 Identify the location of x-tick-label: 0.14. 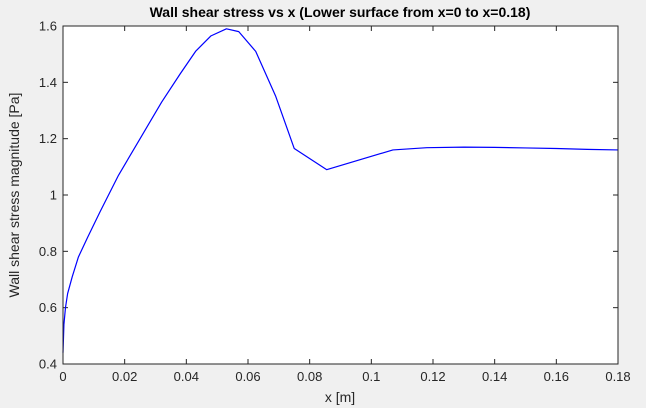
(494, 376).